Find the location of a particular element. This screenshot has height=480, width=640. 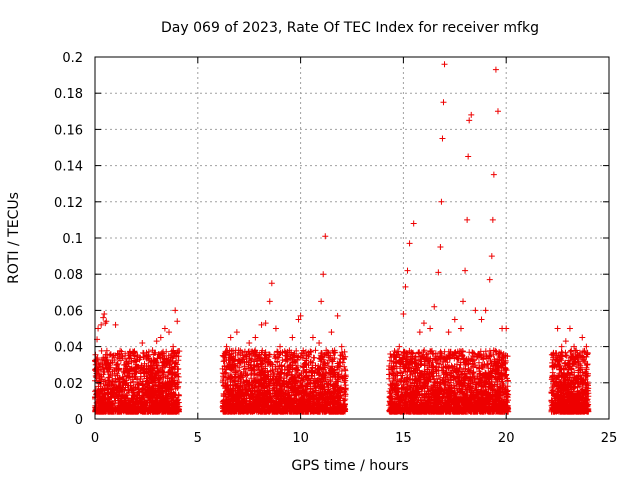

y-tick-label: 0.12 is located at coordinates (68, 203).